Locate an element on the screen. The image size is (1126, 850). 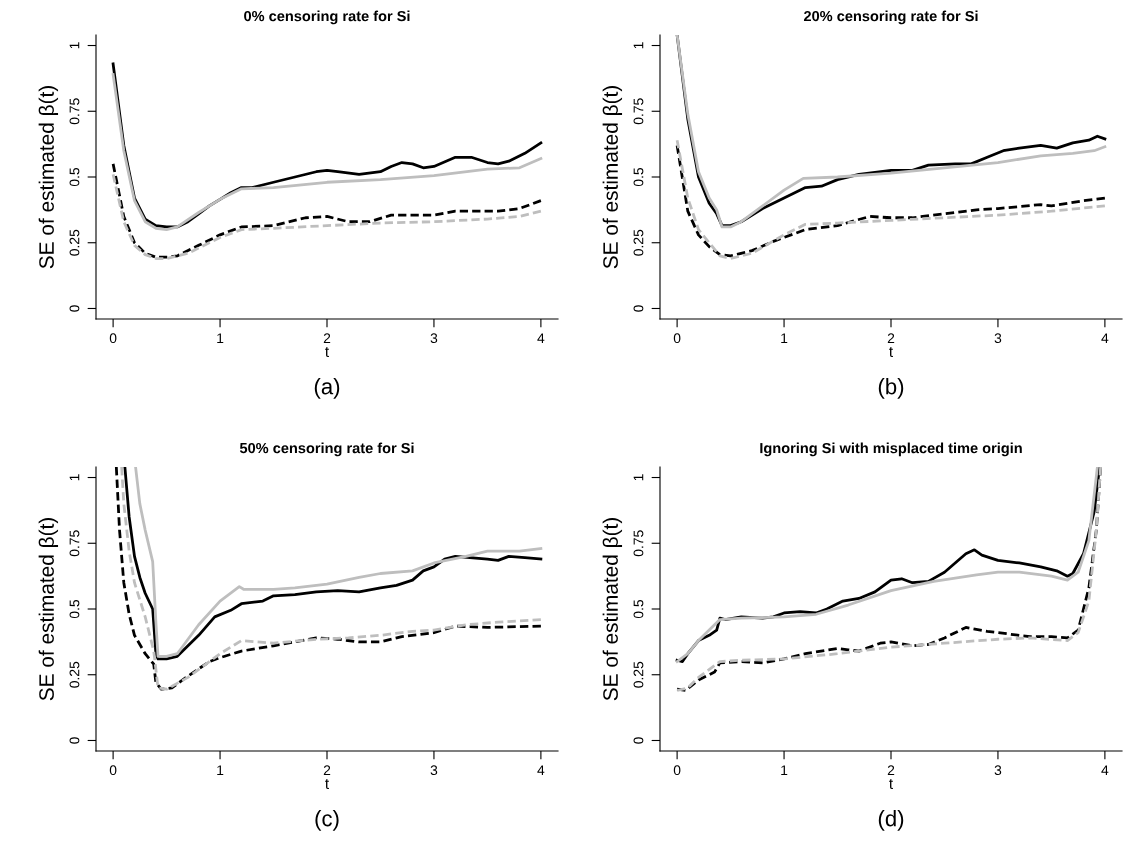
text: (a) is located at coordinates (327, 388).